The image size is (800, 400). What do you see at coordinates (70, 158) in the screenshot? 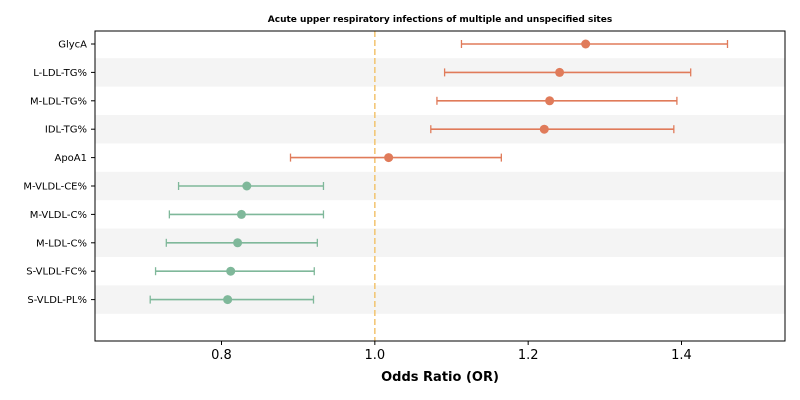
I see `y-tick-label: ApoA1` at bounding box center [70, 158].